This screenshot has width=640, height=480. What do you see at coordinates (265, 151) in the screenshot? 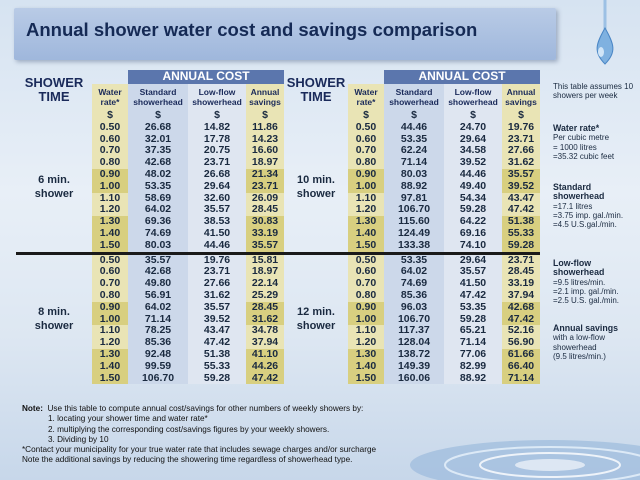
I see `savings-cell: 16.60` at bounding box center [265, 151].